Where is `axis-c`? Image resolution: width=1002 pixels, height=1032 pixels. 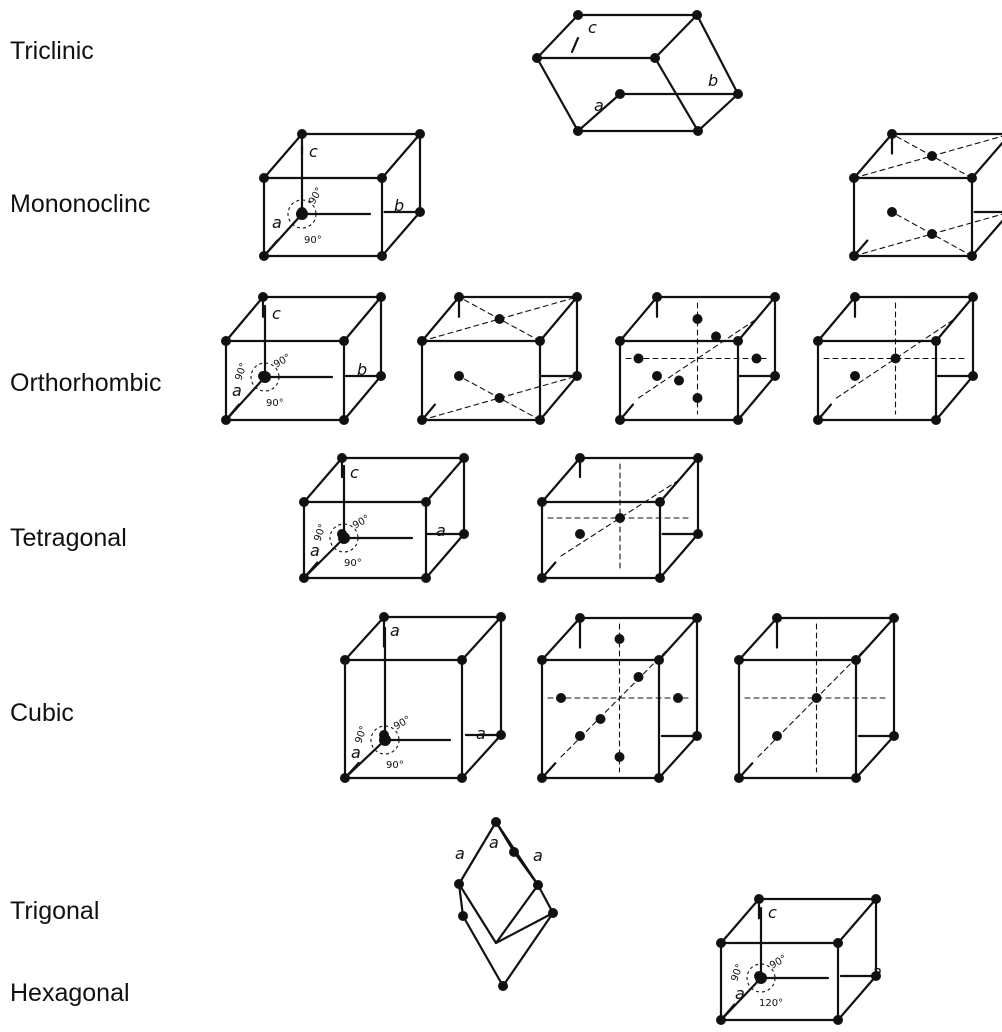 axis-c is located at coordinates (575, 45).